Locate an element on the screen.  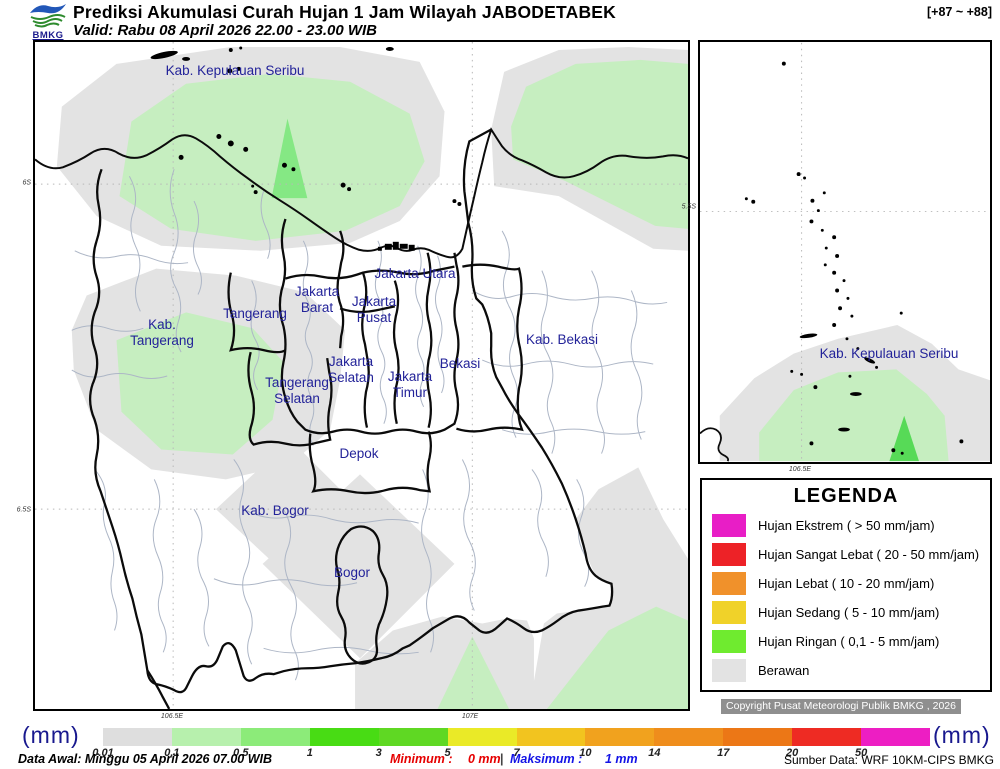
region-label: Bekasi is located at coordinates (460, 363).